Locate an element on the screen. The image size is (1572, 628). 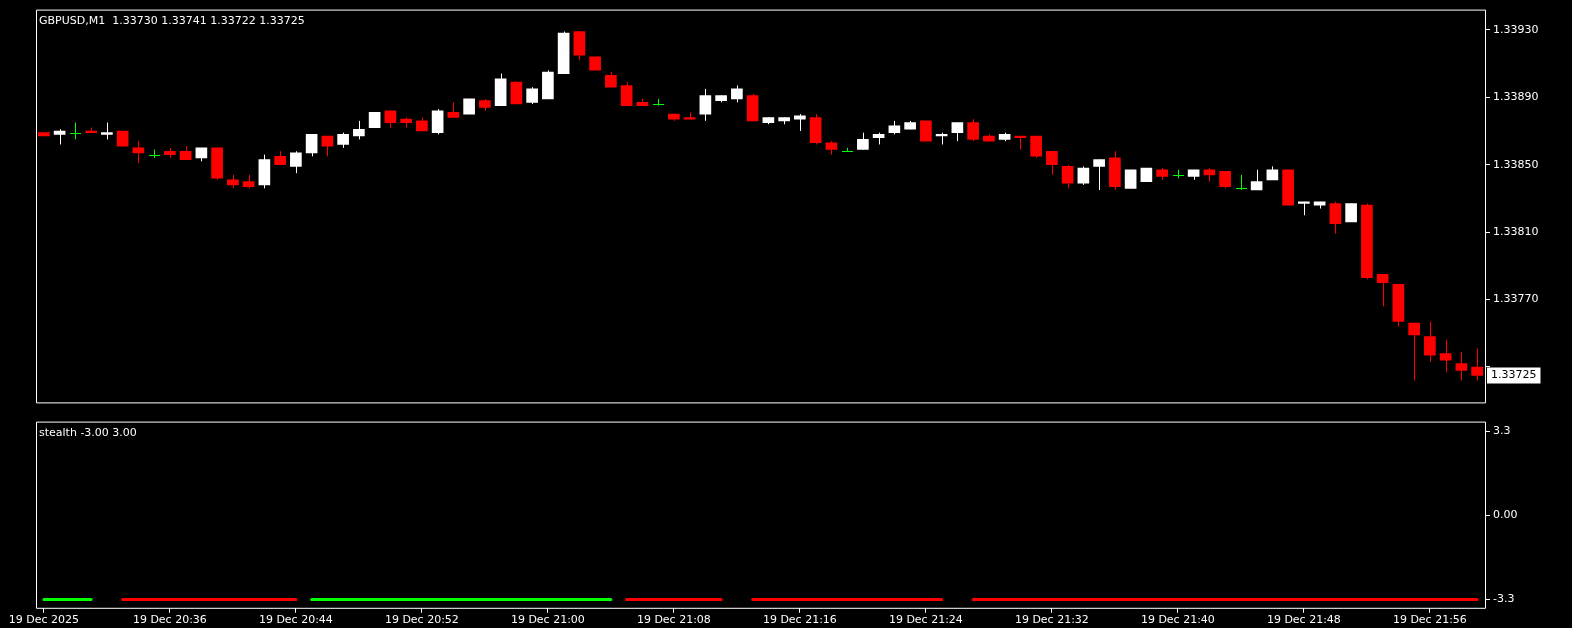
y-tick-label: 3.3 is located at coordinates (1502, 430).